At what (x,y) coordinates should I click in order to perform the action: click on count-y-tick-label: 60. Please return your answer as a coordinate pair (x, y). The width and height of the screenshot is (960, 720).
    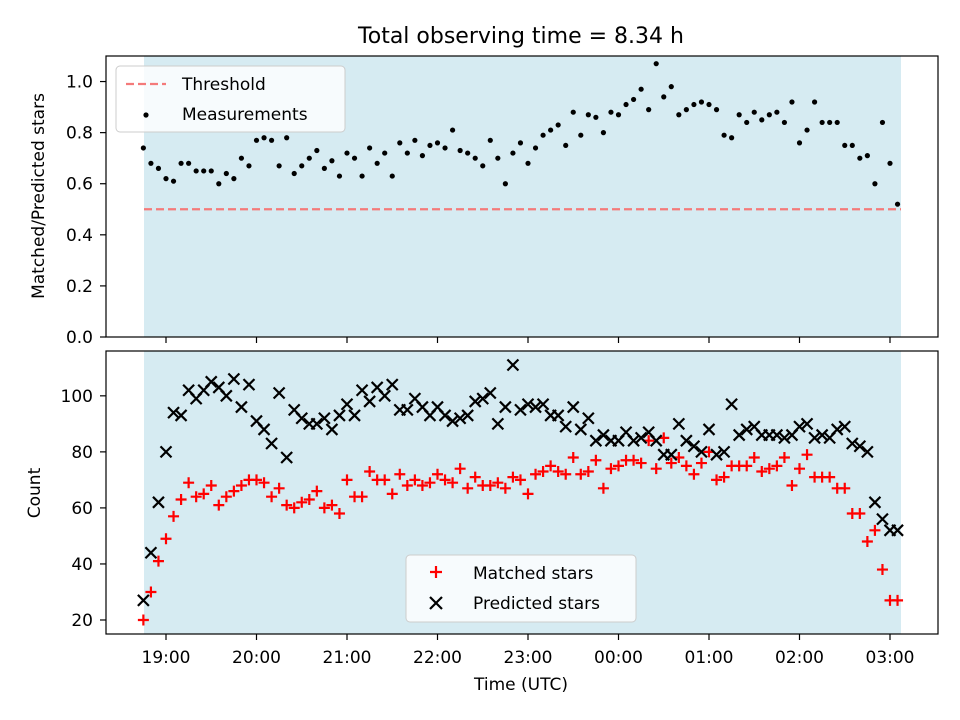
    Looking at the image, I should click on (82, 509).